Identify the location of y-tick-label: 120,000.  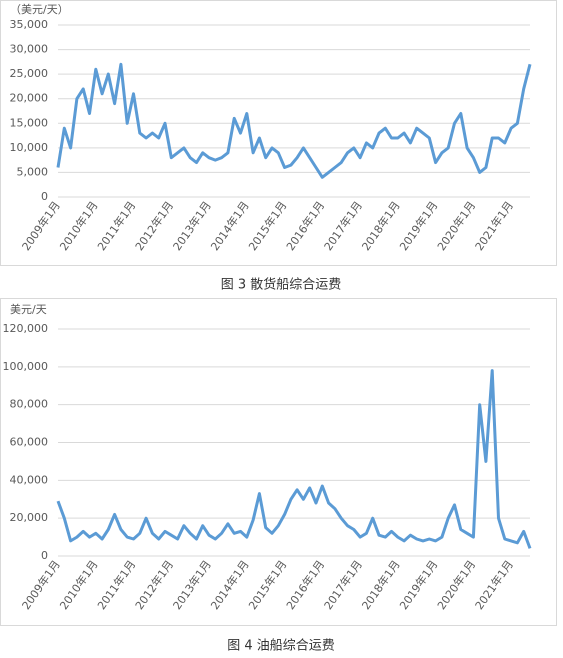
(26, 328).